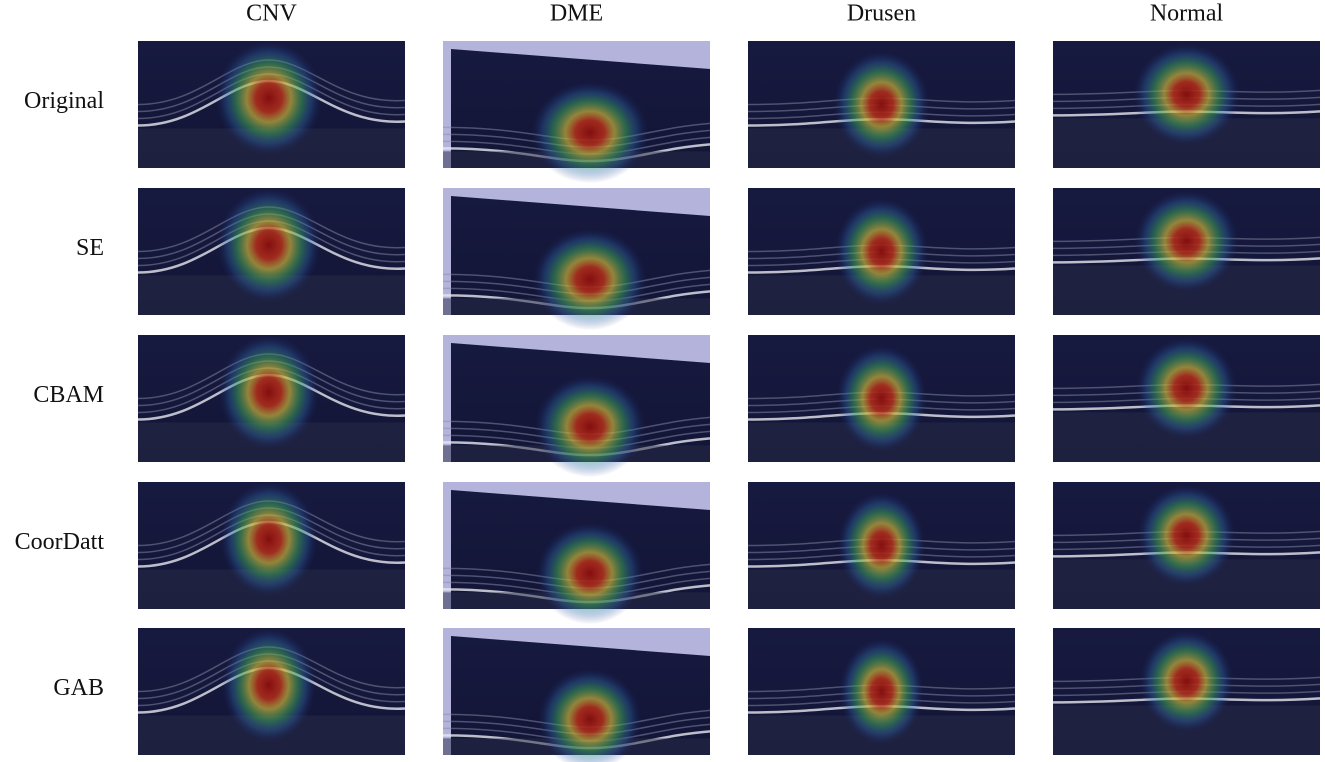 The width and height of the screenshot is (1325, 762). What do you see at coordinates (576, 14) in the screenshot?
I see `column-header: DME` at bounding box center [576, 14].